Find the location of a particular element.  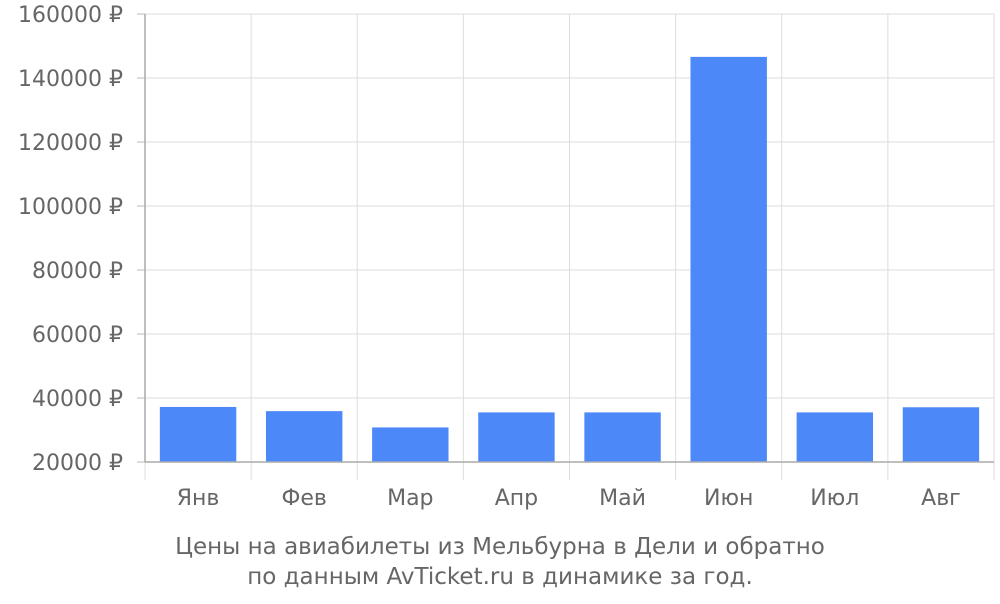

x-tick-label: Июн is located at coordinates (728, 498).